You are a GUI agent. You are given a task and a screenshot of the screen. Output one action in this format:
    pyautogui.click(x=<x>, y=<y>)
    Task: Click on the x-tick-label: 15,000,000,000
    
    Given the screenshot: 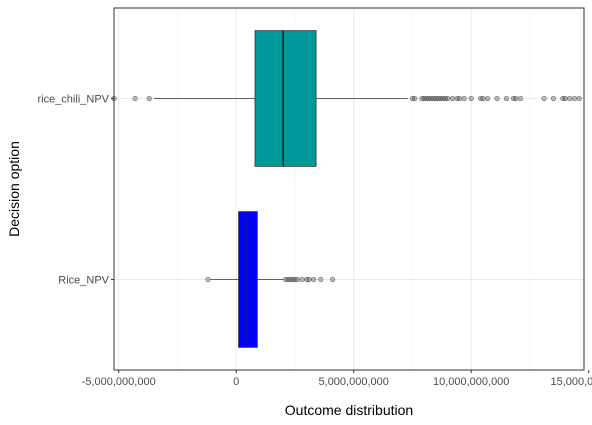 What is the action you would take?
    pyautogui.click(x=571, y=382)
    